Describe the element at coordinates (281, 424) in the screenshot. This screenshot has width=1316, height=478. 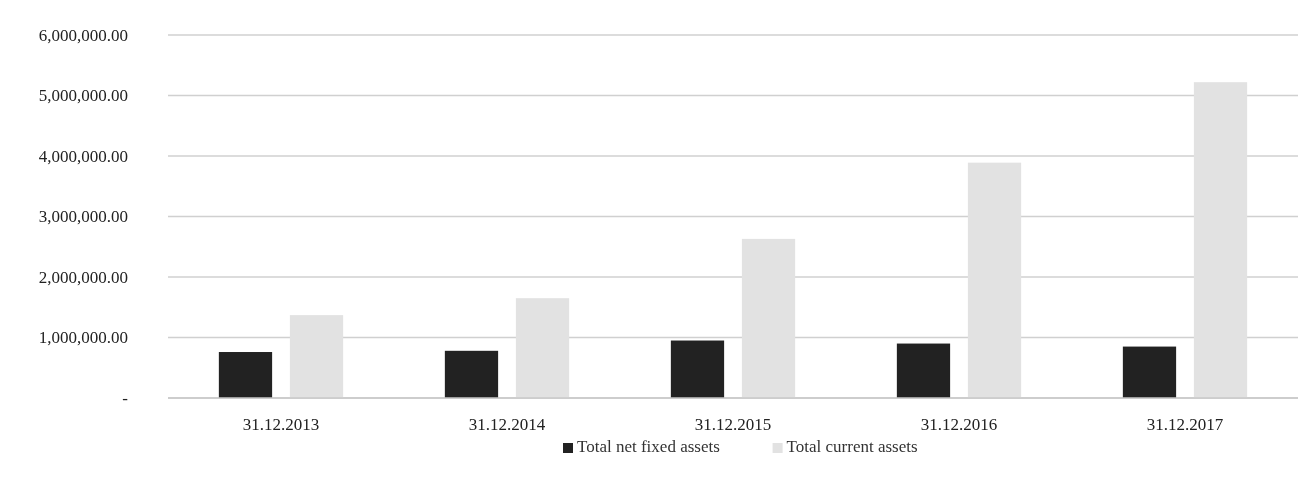
I see `x-tick-label: 31.12.2013` at that location.